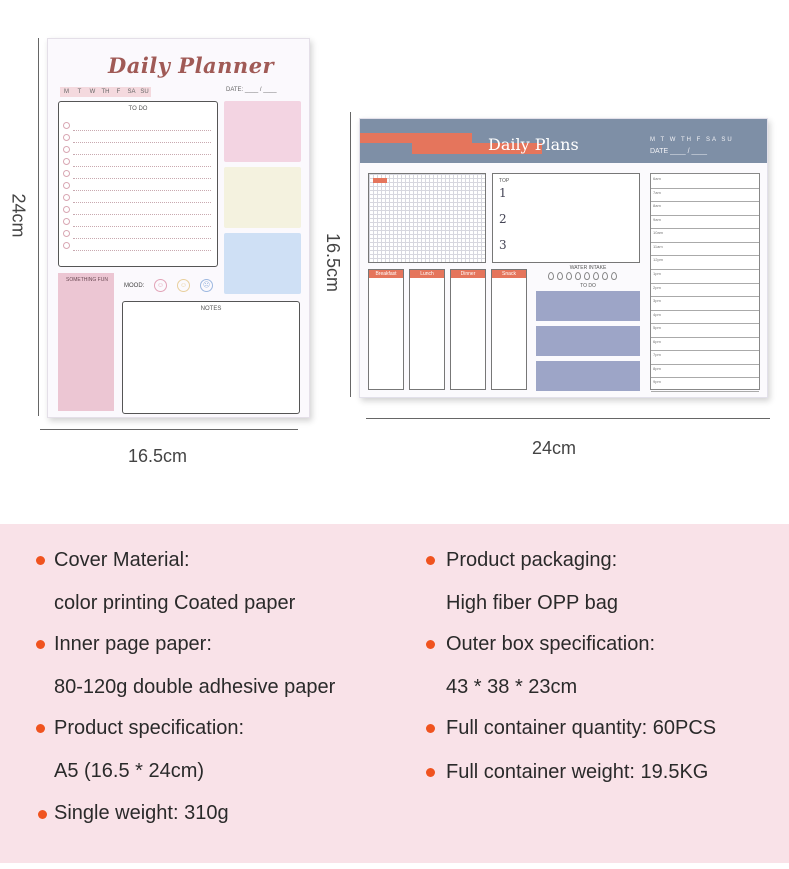  What do you see at coordinates (503, 245) in the screenshot?
I see `priority-number: 3` at bounding box center [503, 245].